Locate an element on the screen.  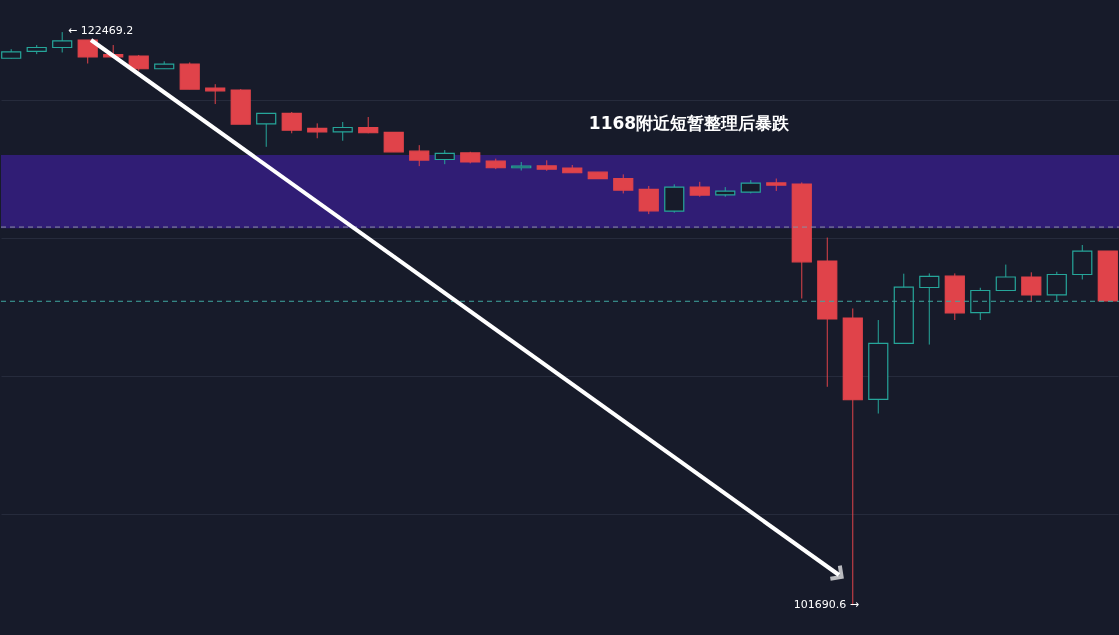
annotation: 101690.6 → is located at coordinates (826, 604).